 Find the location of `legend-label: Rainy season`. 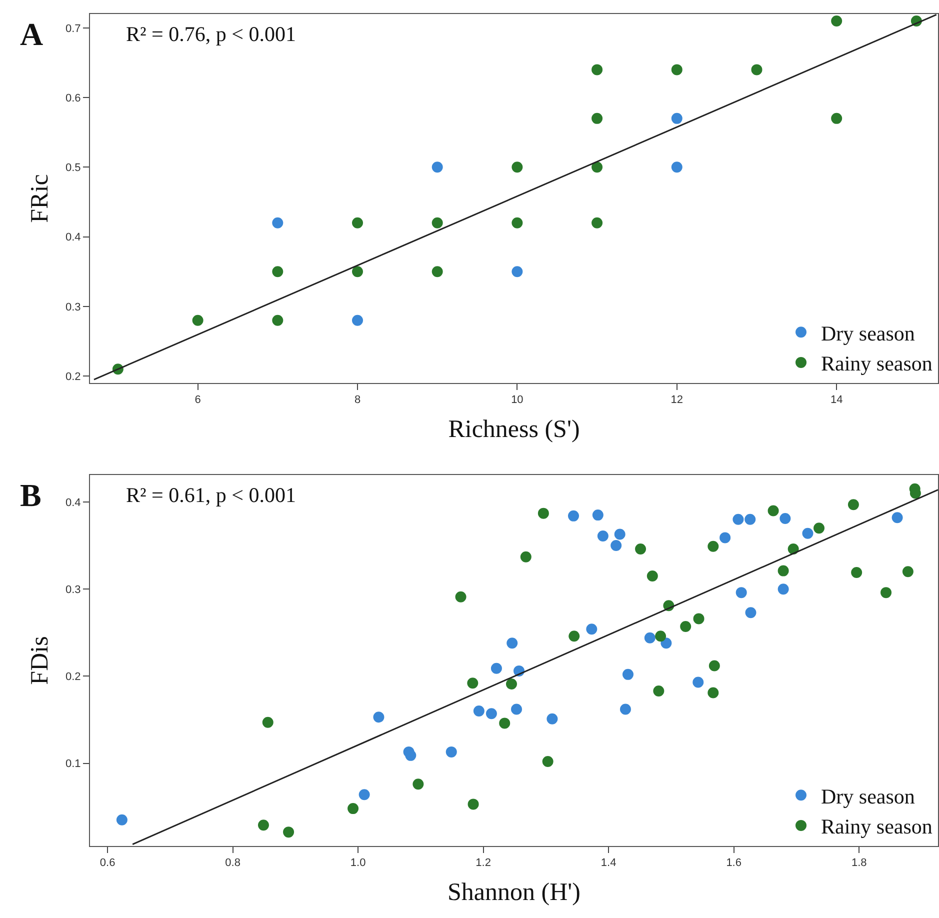

legend-label: Rainy season is located at coordinates (877, 364).